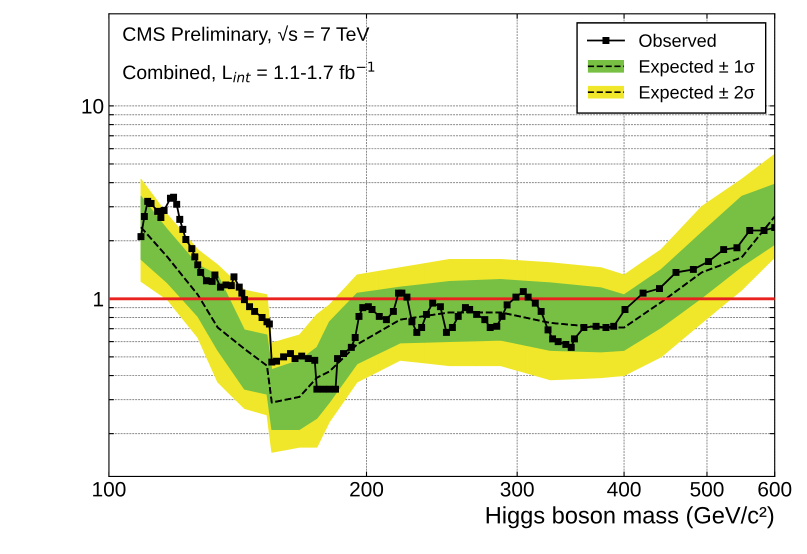 The width and height of the screenshot is (807, 554). What do you see at coordinates (109, 489) in the screenshot?
I see `x-tick-label: 100` at bounding box center [109, 489].